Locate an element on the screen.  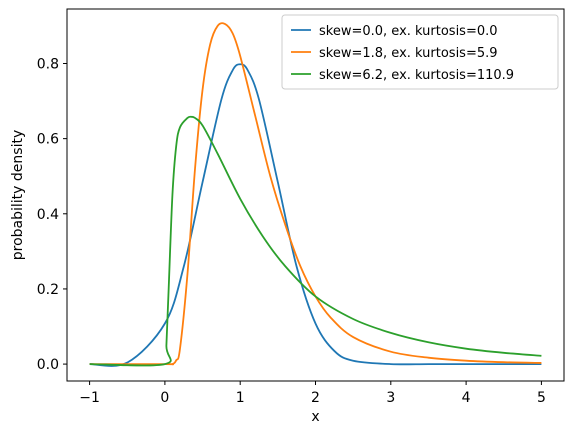
x-tick-label: −1 is located at coordinates (89, 398).